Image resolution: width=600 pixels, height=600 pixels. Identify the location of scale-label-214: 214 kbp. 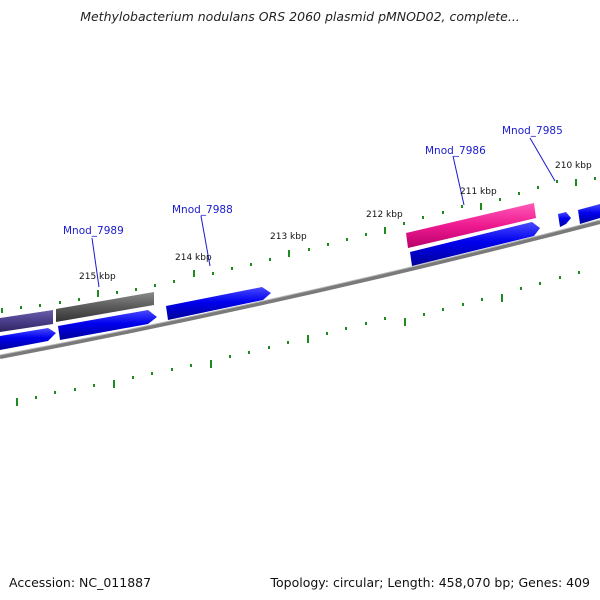
(193, 258).